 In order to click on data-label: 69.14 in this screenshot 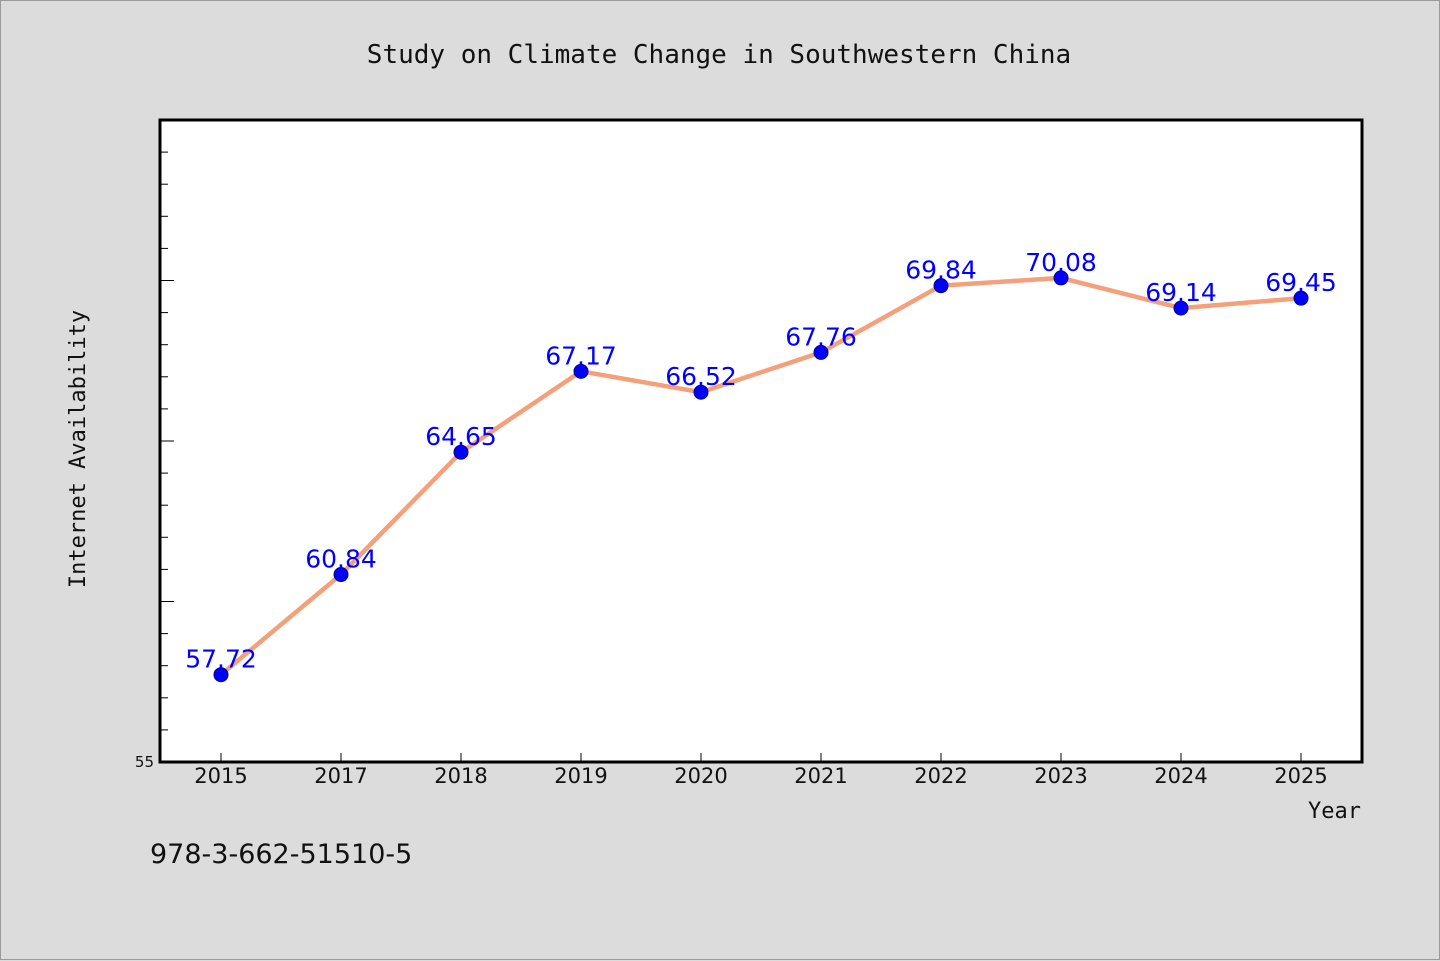, I will do `click(1181, 292)`.